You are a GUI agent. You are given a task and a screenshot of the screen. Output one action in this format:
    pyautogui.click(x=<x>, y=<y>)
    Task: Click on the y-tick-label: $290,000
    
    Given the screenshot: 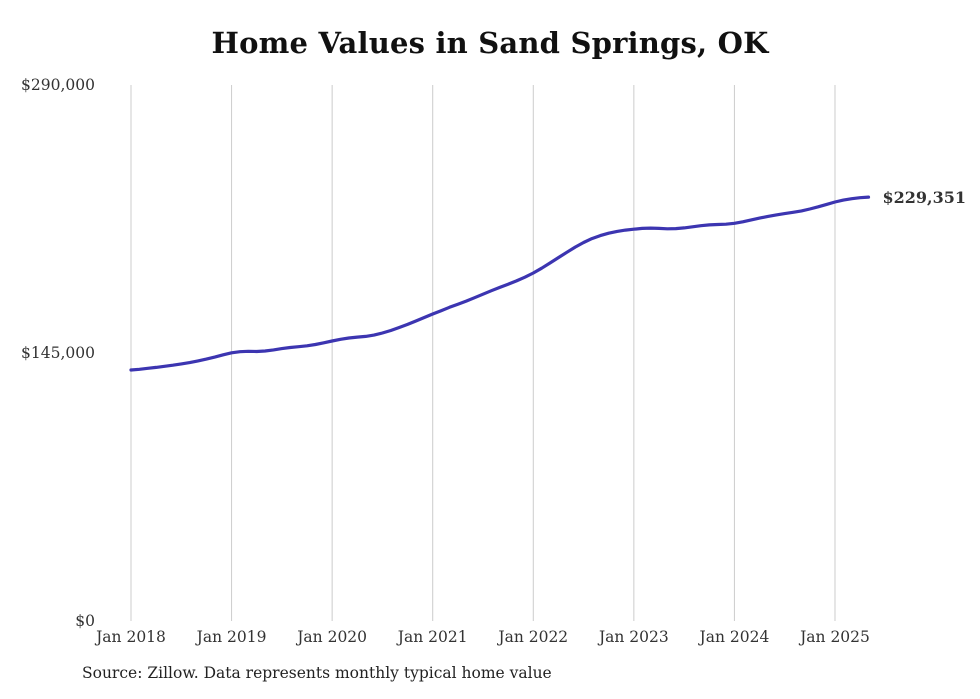 What is the action you would take?
    pyautogui.click(x=58, y=85)
    